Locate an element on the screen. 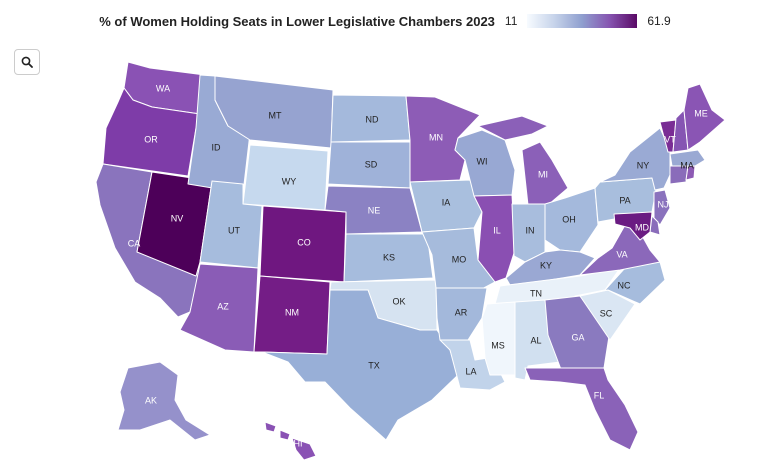 This screenshot has width=770, height=472. state-label-mt: MT is located at coordinates (275, 115).